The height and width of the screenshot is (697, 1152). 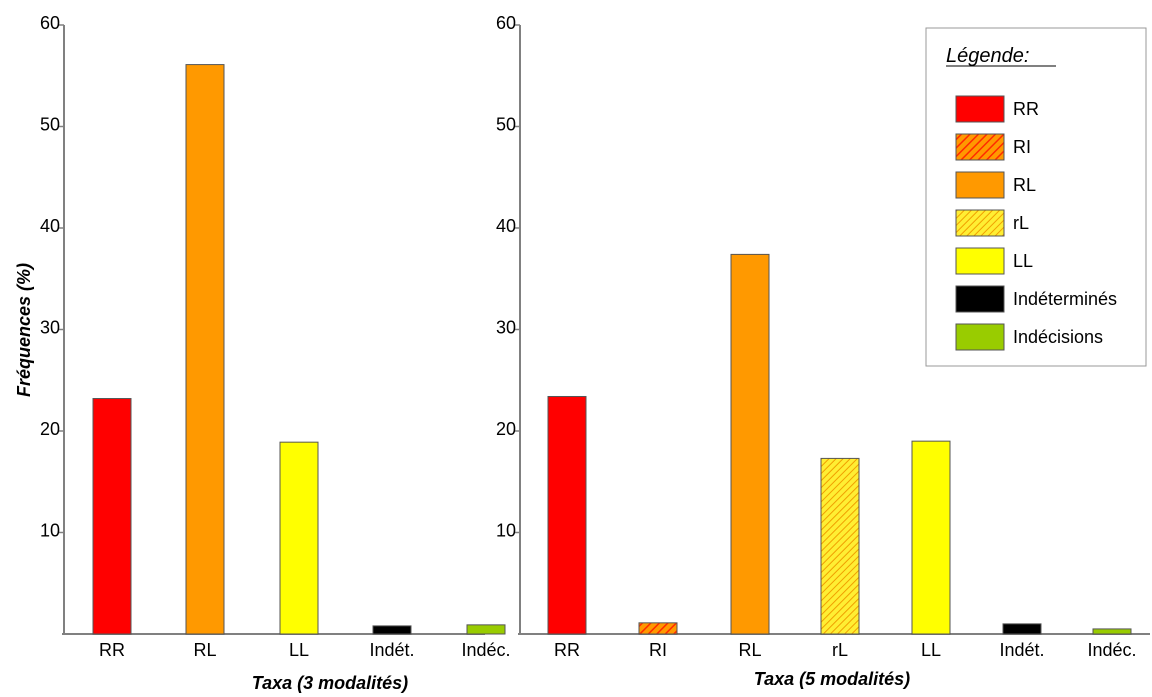 I want to click on legend-item-label: rL, so click(x=1021, y=223).